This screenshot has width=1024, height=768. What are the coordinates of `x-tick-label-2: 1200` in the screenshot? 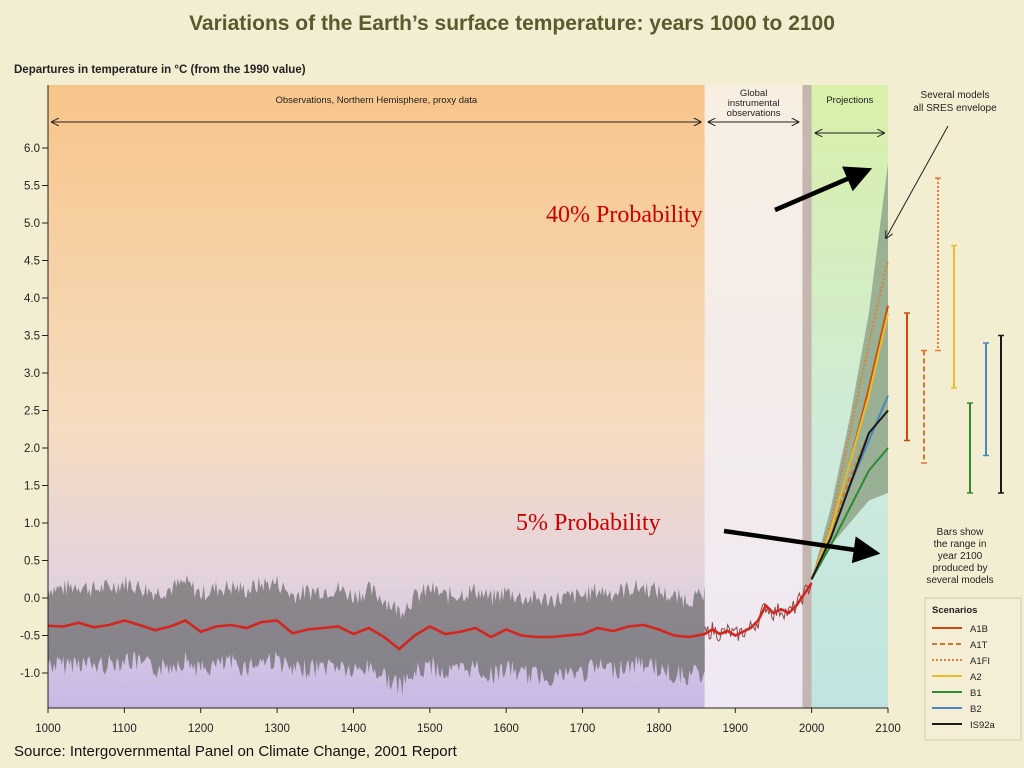 It's located at (201, 729).